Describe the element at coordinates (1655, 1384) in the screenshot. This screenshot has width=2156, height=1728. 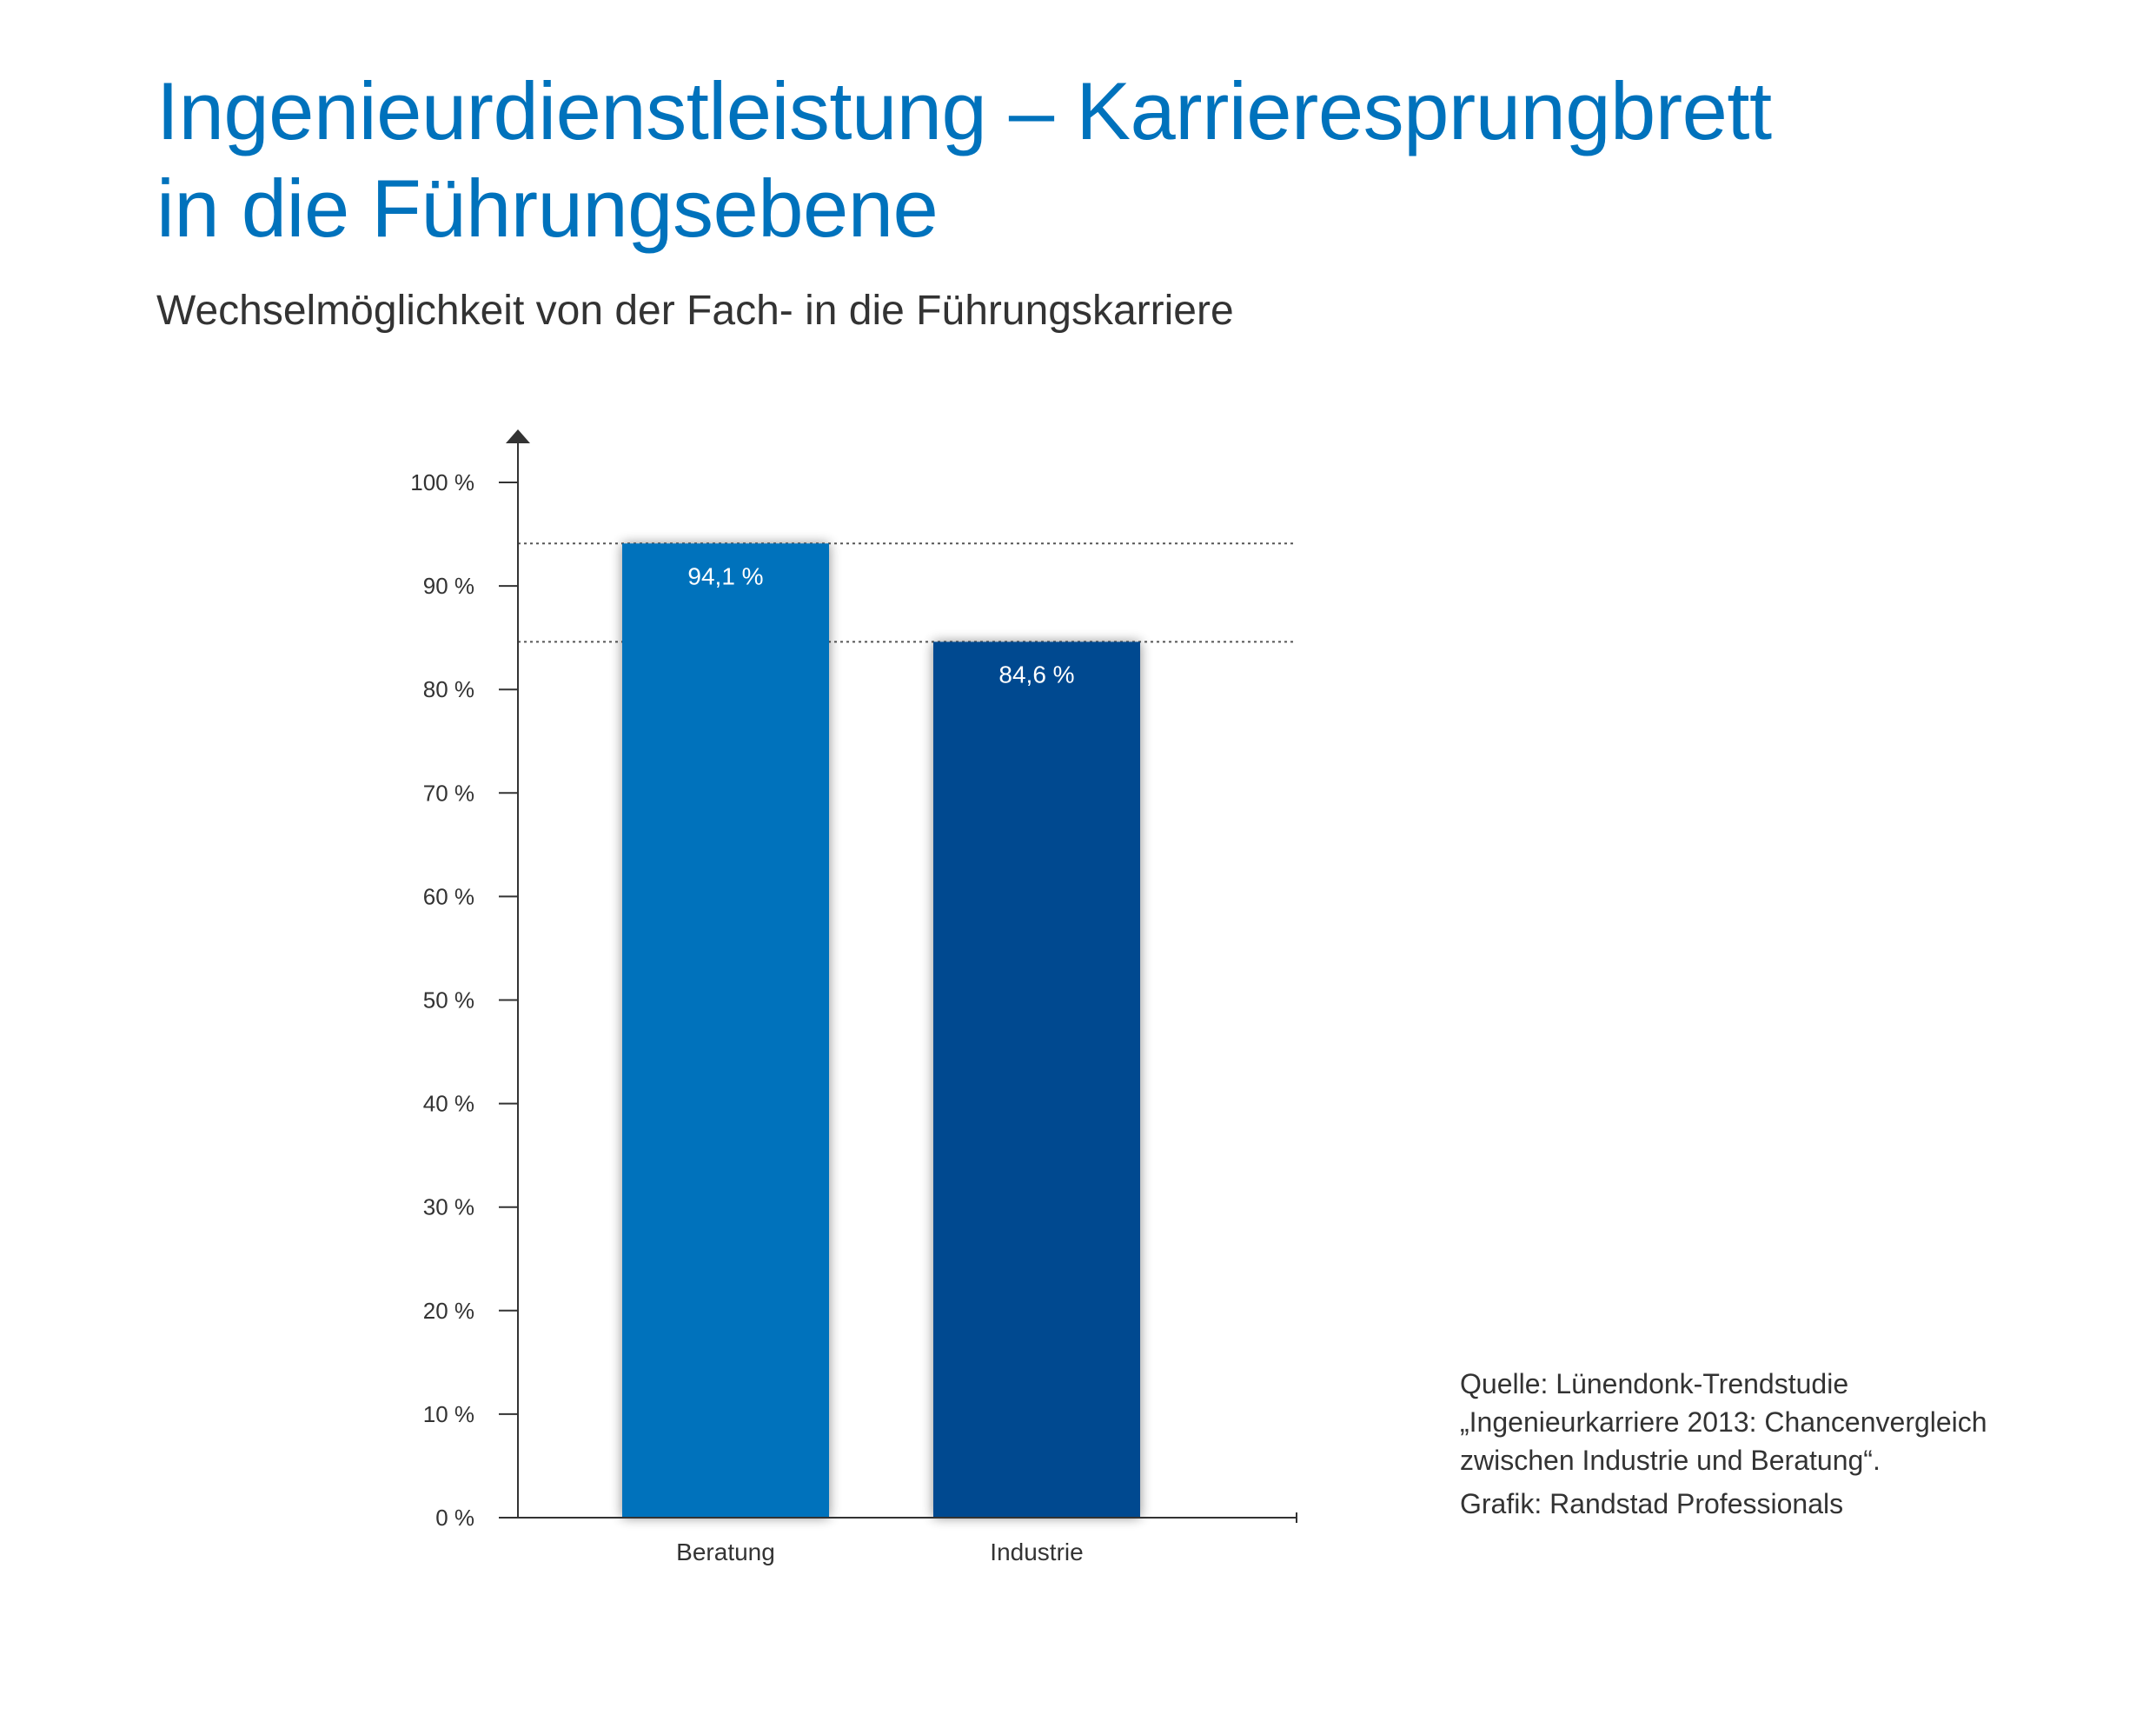
I see `source-line-1: Quelle: Lünendonk-Trendstudie` at that location.